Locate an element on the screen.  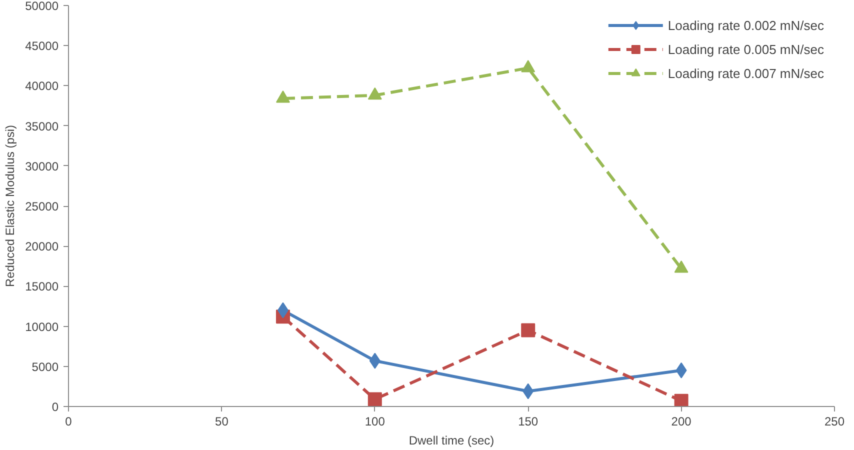
y-tick-label: 0 is located at coordinates (55, 407).